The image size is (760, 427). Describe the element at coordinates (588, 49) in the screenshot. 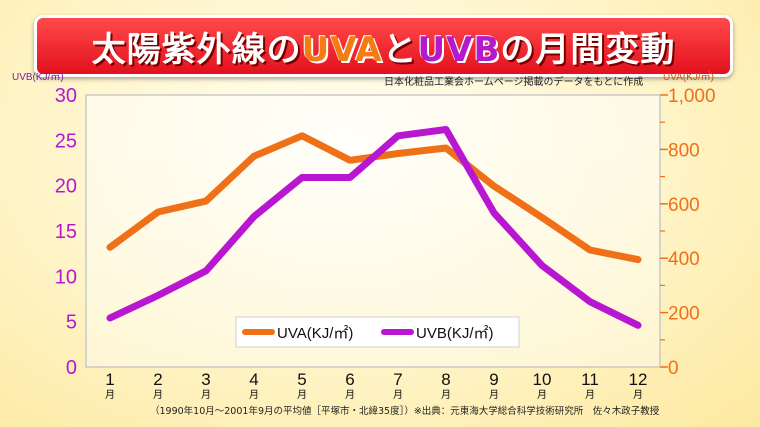

I see `title-suffix: の月間変動` at that location.